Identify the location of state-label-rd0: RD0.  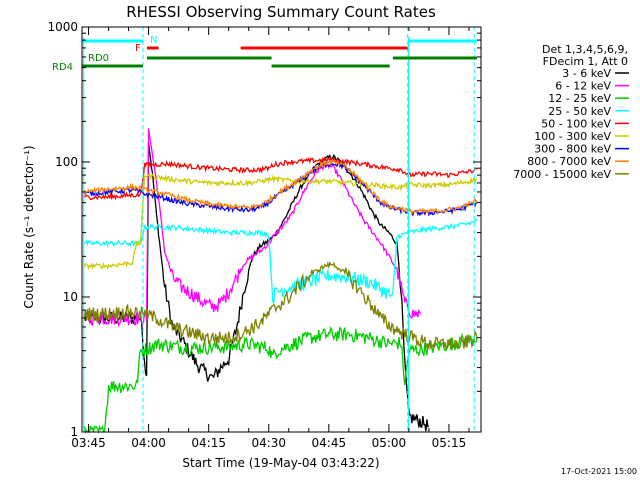
(98, 58).